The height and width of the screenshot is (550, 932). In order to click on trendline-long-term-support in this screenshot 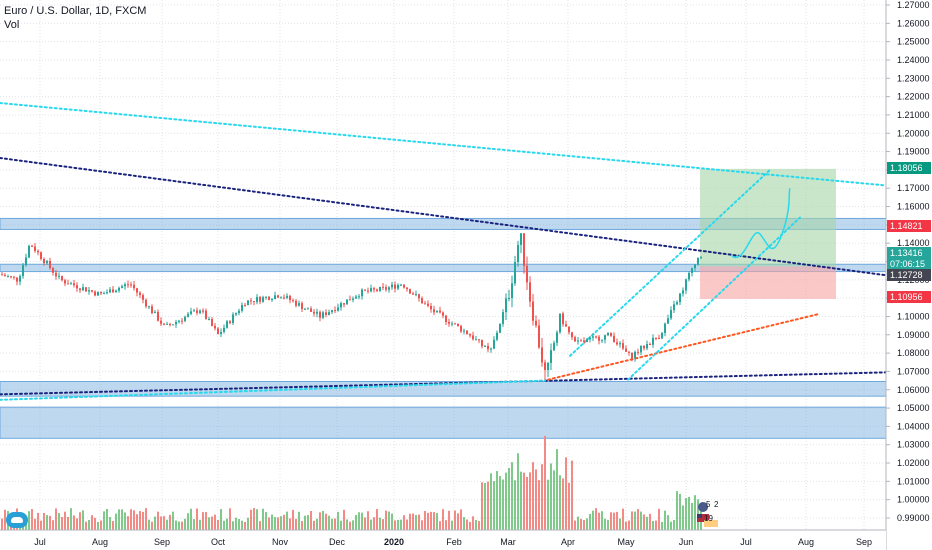, I will do `click(443, 383)`.